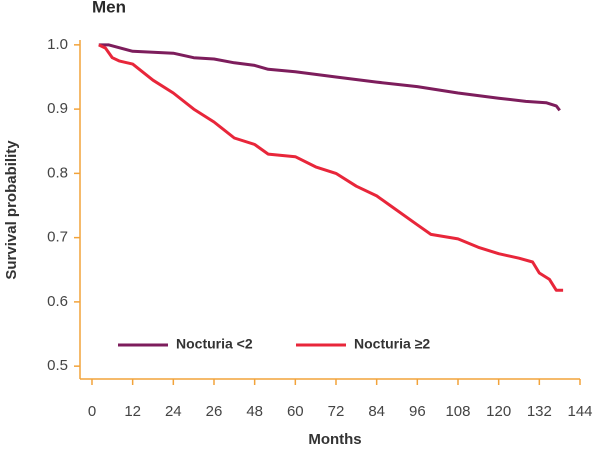 The width and height of the screenshot is (600, 450). Describe the element at coordinates (579, 411) in the screenshot. I see `x-tick-label: 144` at that location.